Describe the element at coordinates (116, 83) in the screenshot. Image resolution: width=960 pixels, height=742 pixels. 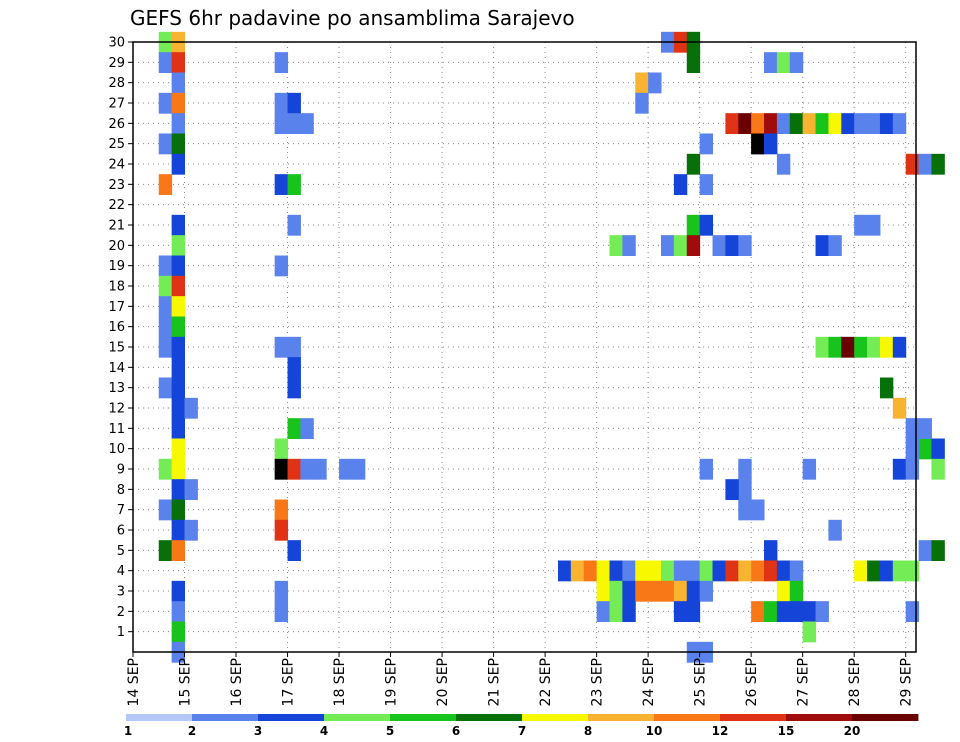
I see `y-tick-label: 28` at that location.